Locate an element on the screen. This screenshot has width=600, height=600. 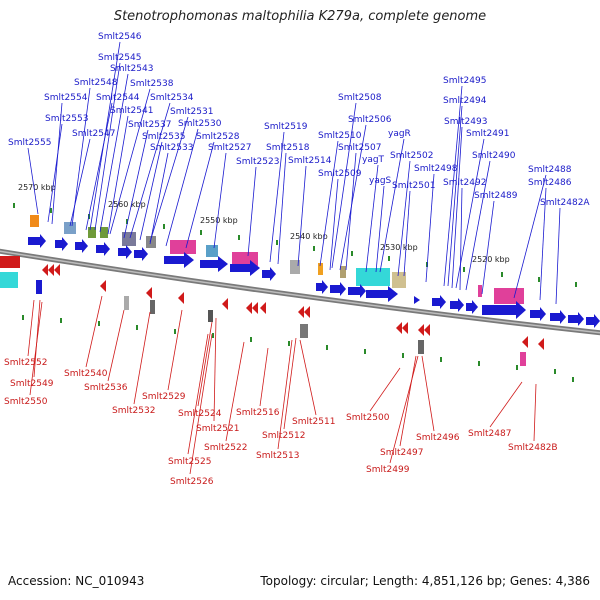
gene-label: Smlt2548 is located at coordinates (96, 83).